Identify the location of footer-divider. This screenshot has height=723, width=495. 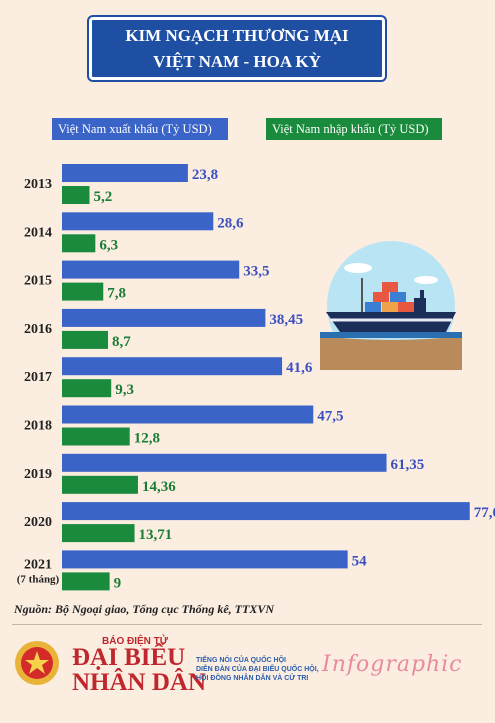
(247, 624).